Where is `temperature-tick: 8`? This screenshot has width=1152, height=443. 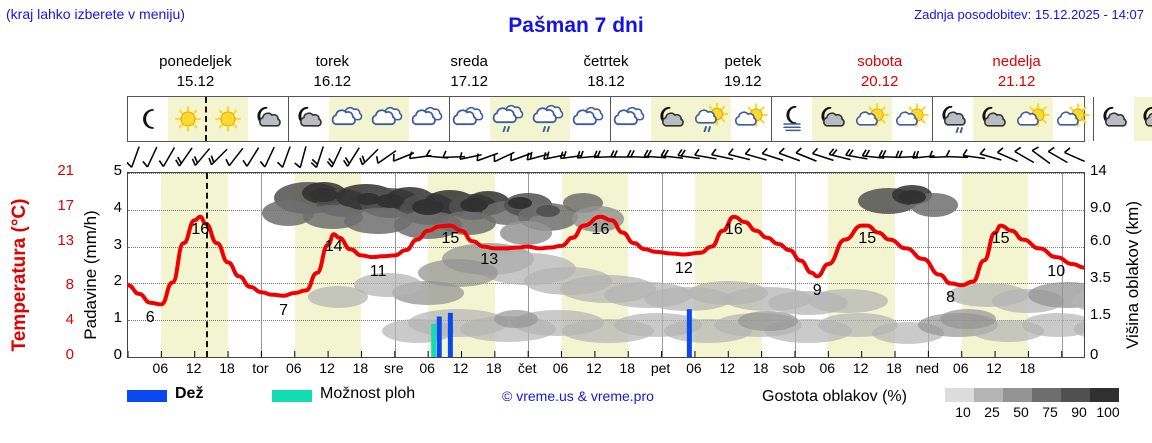 temperature-tick: 8 is located at coordinates (69, 284).